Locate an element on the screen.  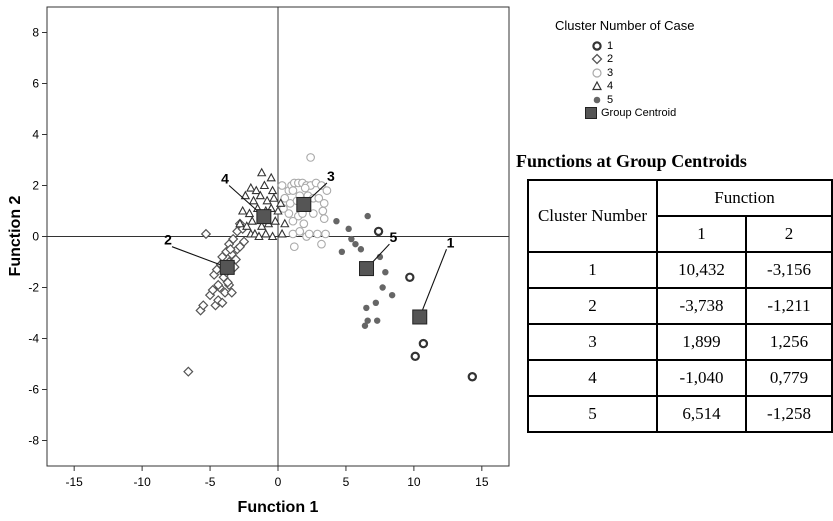
table-header-row: Cluster Number Function is located at coordinates (680, 216).